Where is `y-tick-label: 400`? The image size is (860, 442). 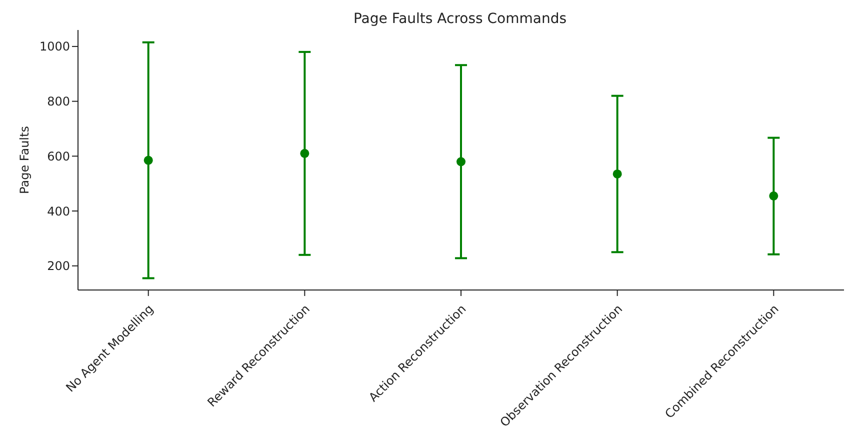 y-tick-label: 400 is located at coordinates (58, 211).